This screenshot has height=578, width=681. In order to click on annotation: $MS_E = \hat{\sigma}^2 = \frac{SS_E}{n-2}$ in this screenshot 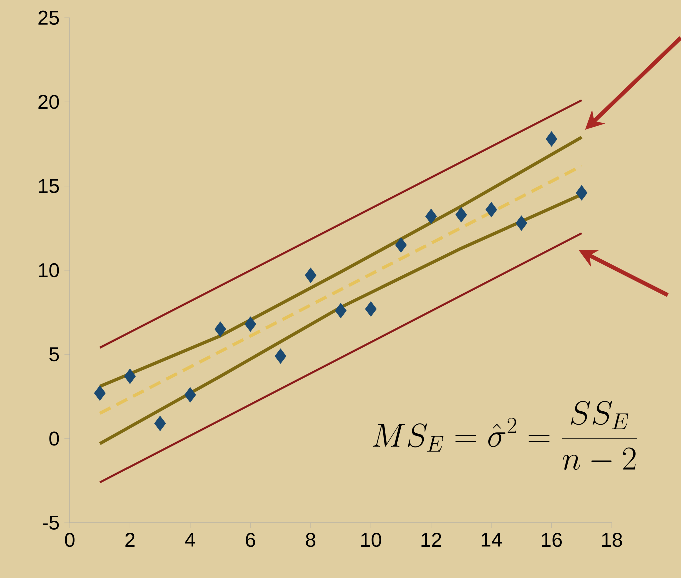, I will do `click(505, 435)`.